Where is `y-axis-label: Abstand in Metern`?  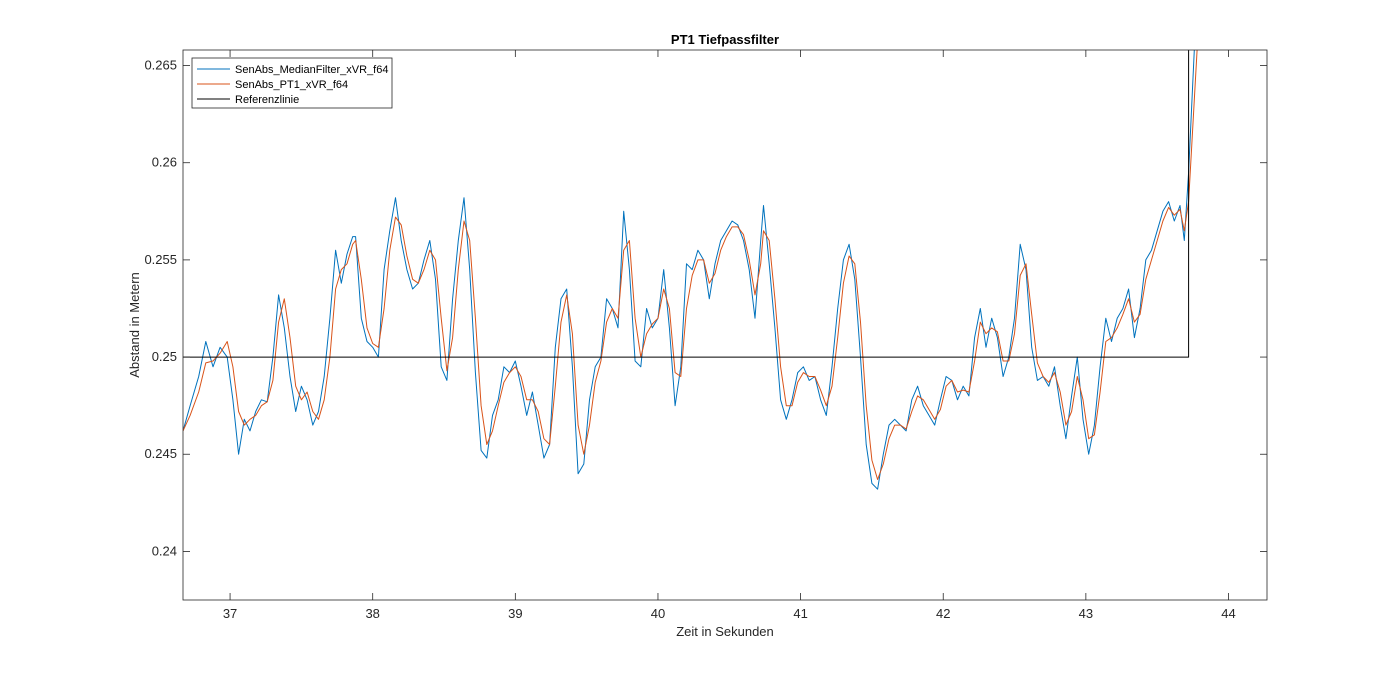 y-axis-label: Abstand in Metern is located at coordinates (134, 325).